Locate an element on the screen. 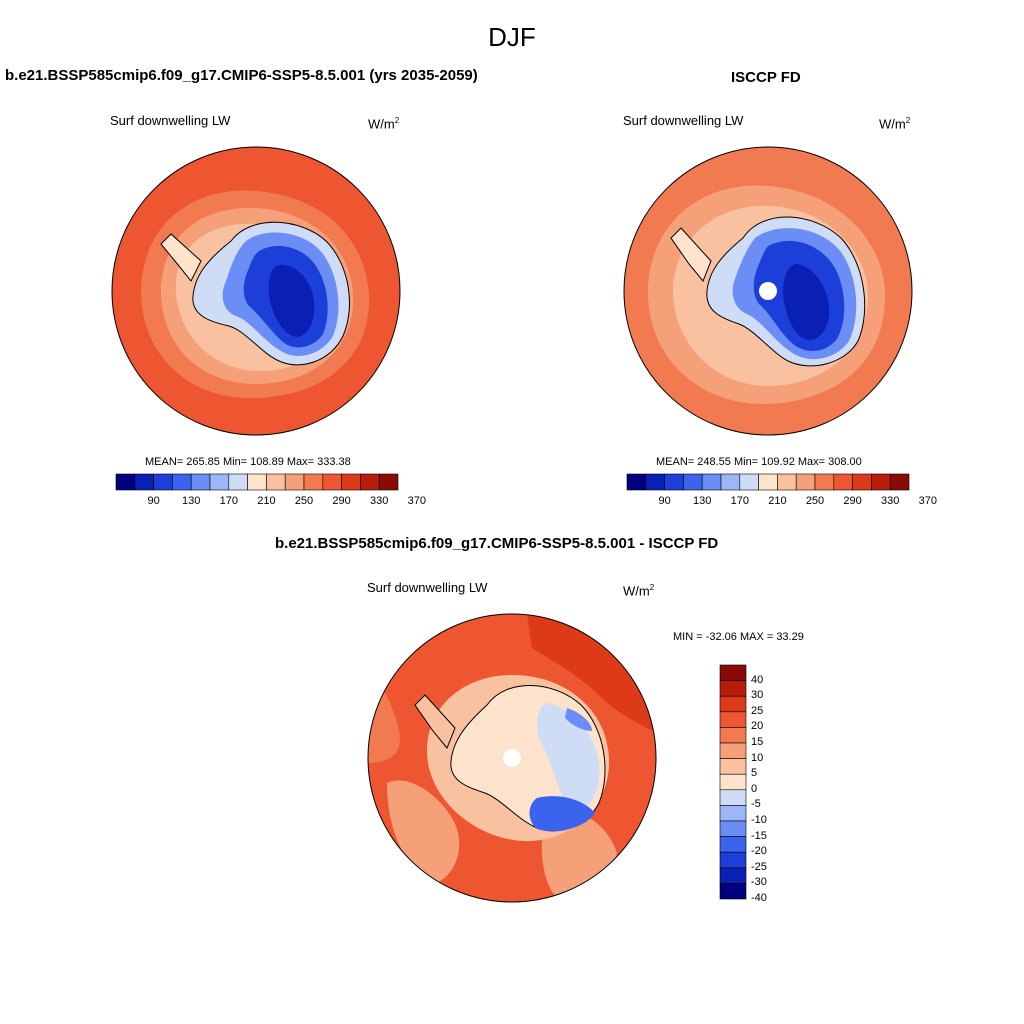  panel1-units: W/m2 is located at coordinates (384, 124).